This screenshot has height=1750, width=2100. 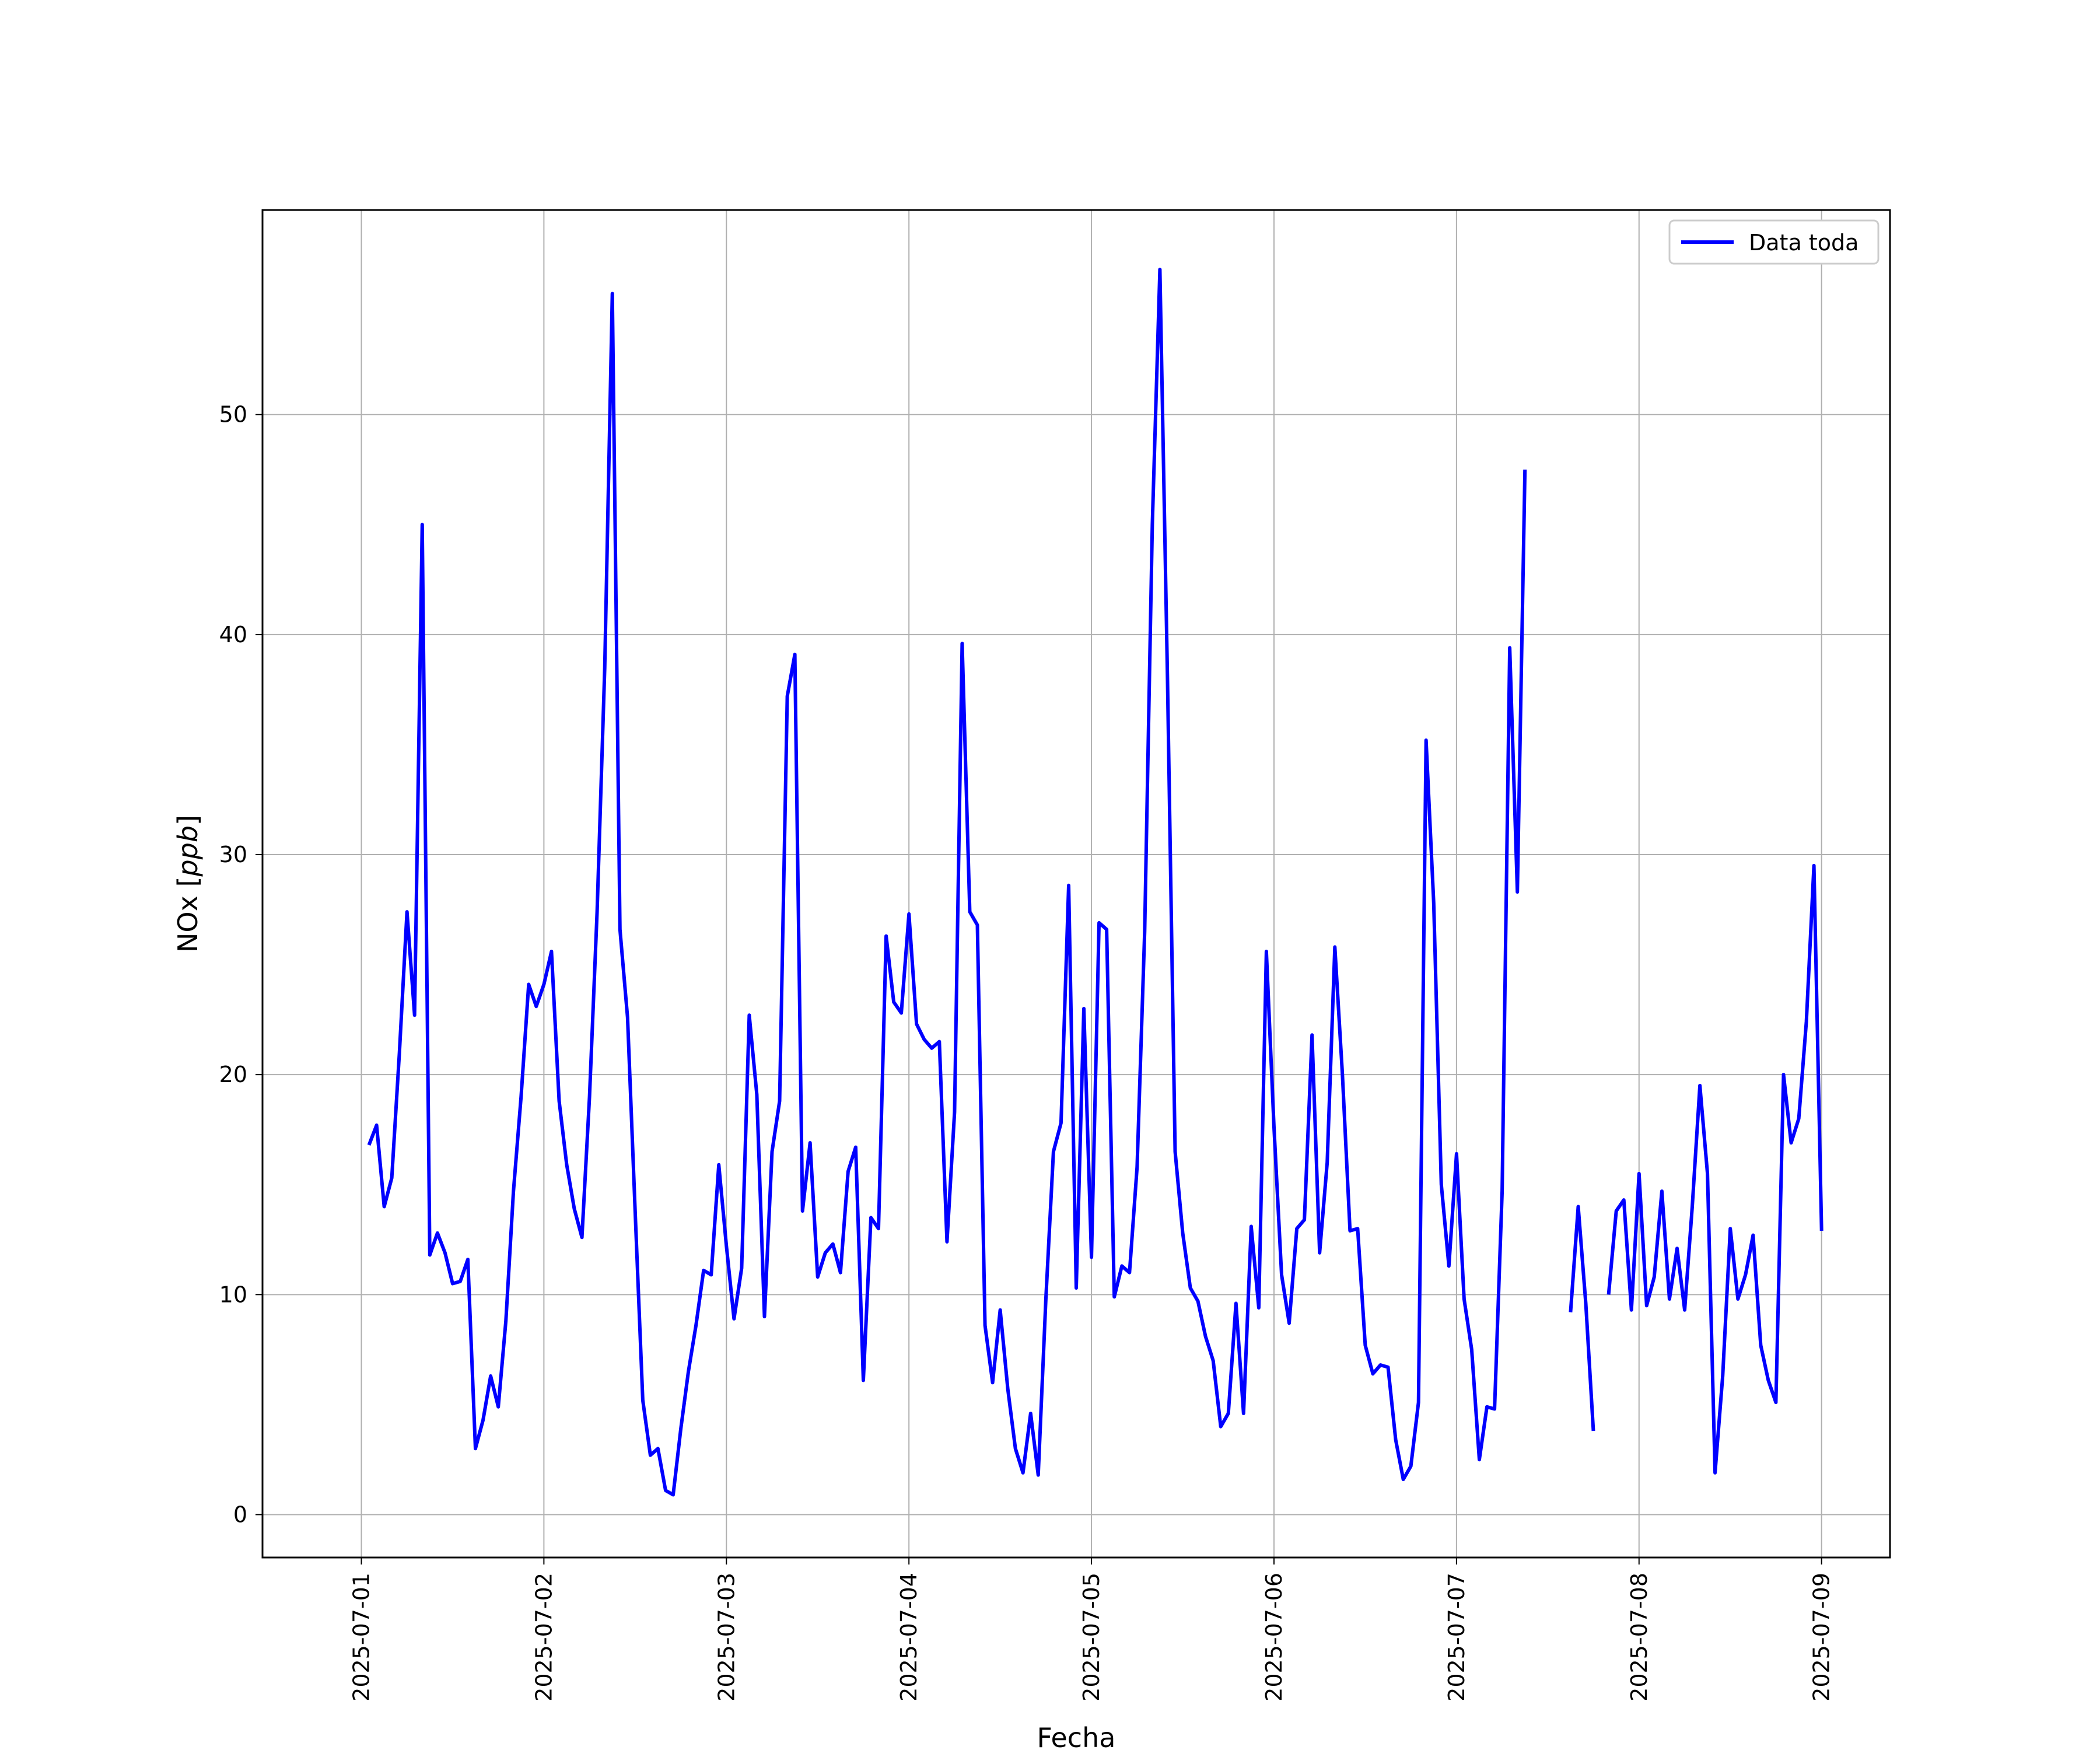 What do you see at coordinates (240, 964) in the screenshot?
I see `y-axis: 0 10 20 30 40 50` at bounding box center [240, 964].